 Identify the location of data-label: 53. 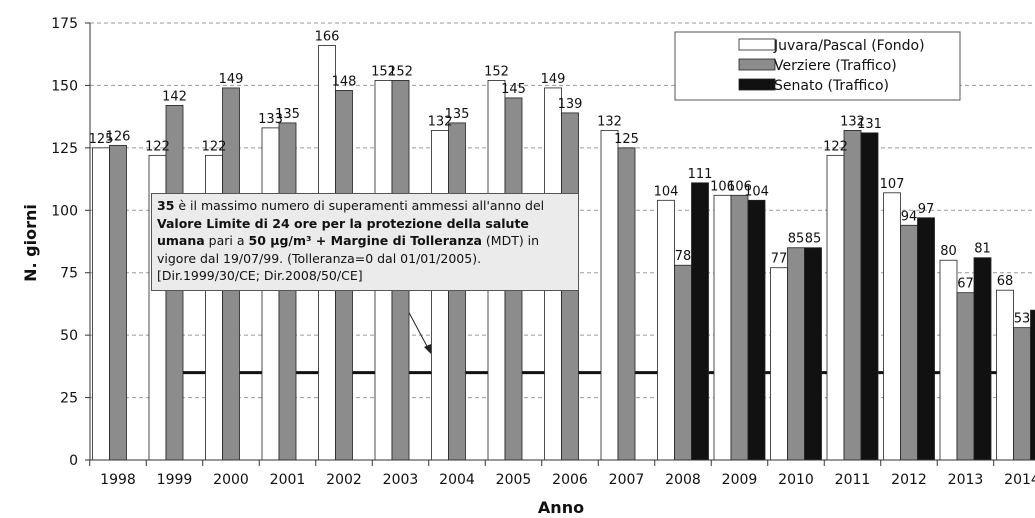
(1022, 319).